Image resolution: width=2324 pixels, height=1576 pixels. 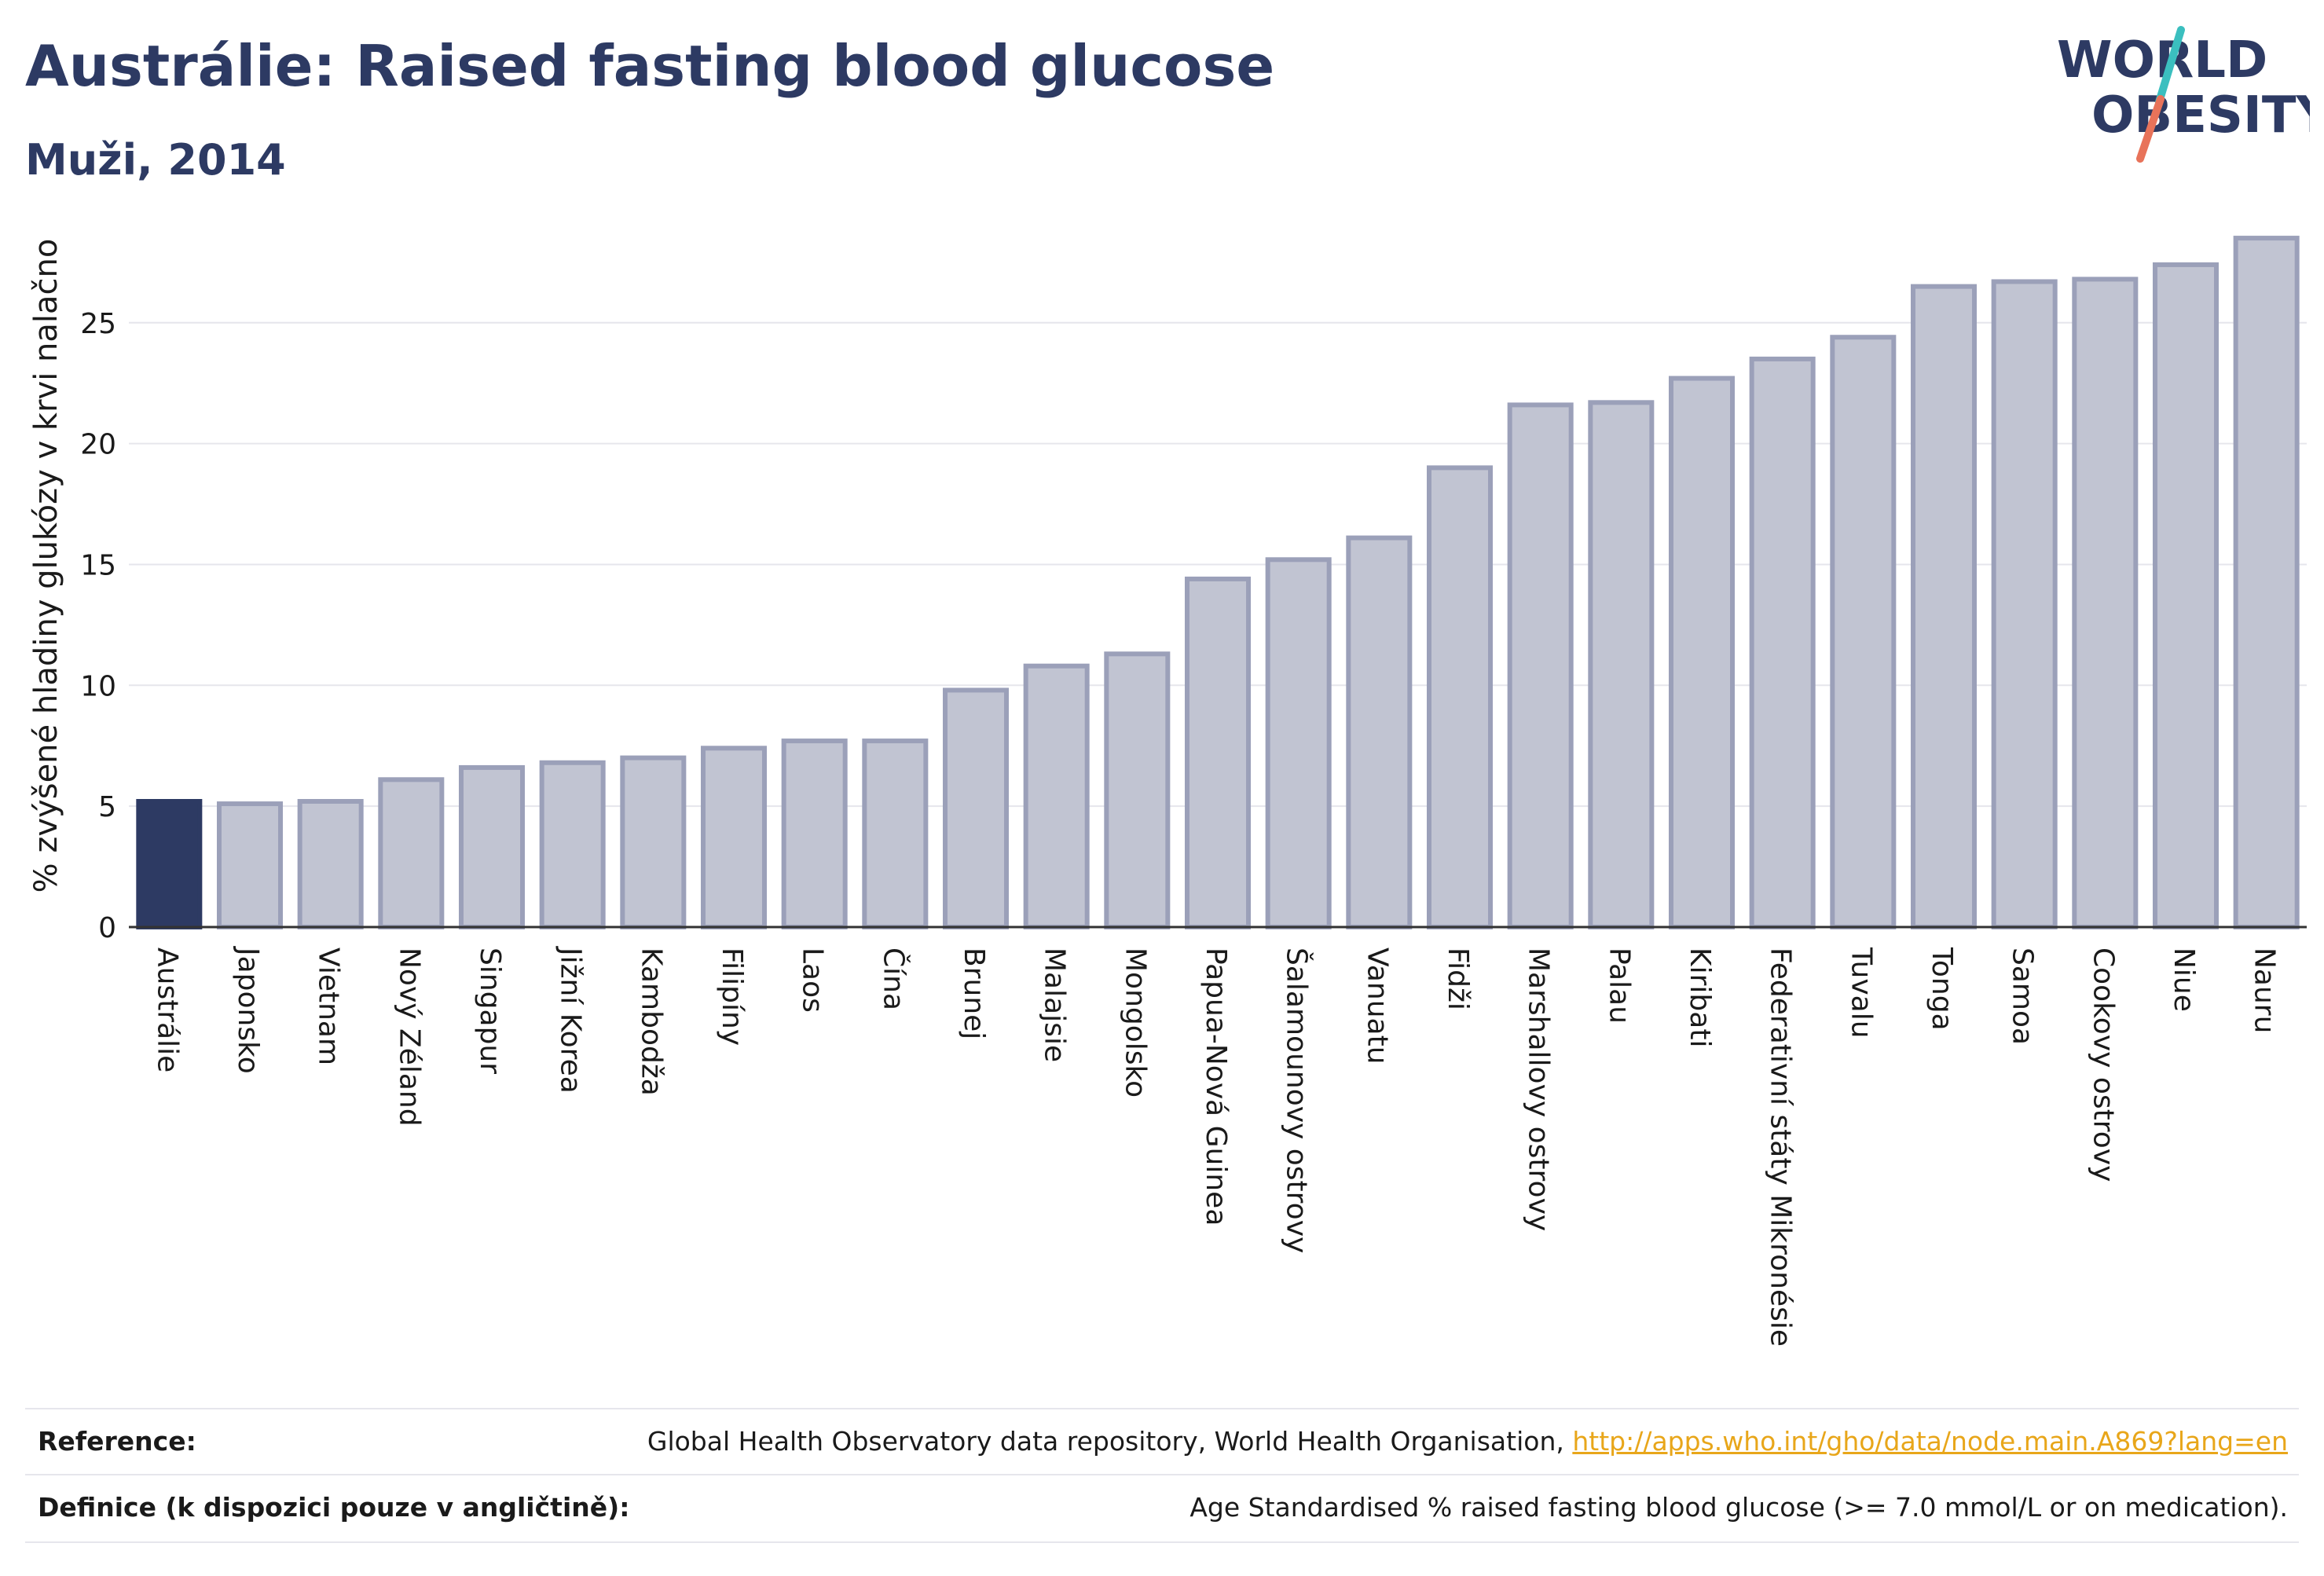 I want to click on x-tick-label: Vanuatu, so click(x=1377, y=1006).